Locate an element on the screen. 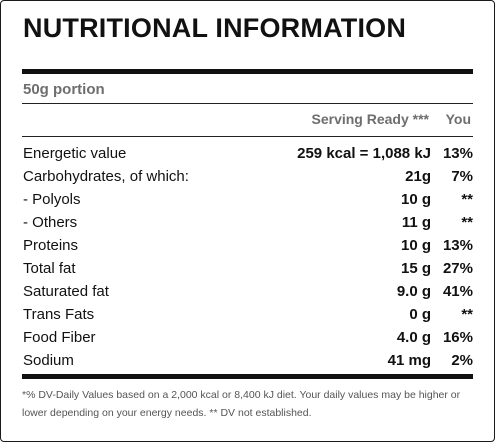 The image size is (495, 442). nutrient-row: Food Fiber 4.0 g 16% is located at coordinates (248, 339).